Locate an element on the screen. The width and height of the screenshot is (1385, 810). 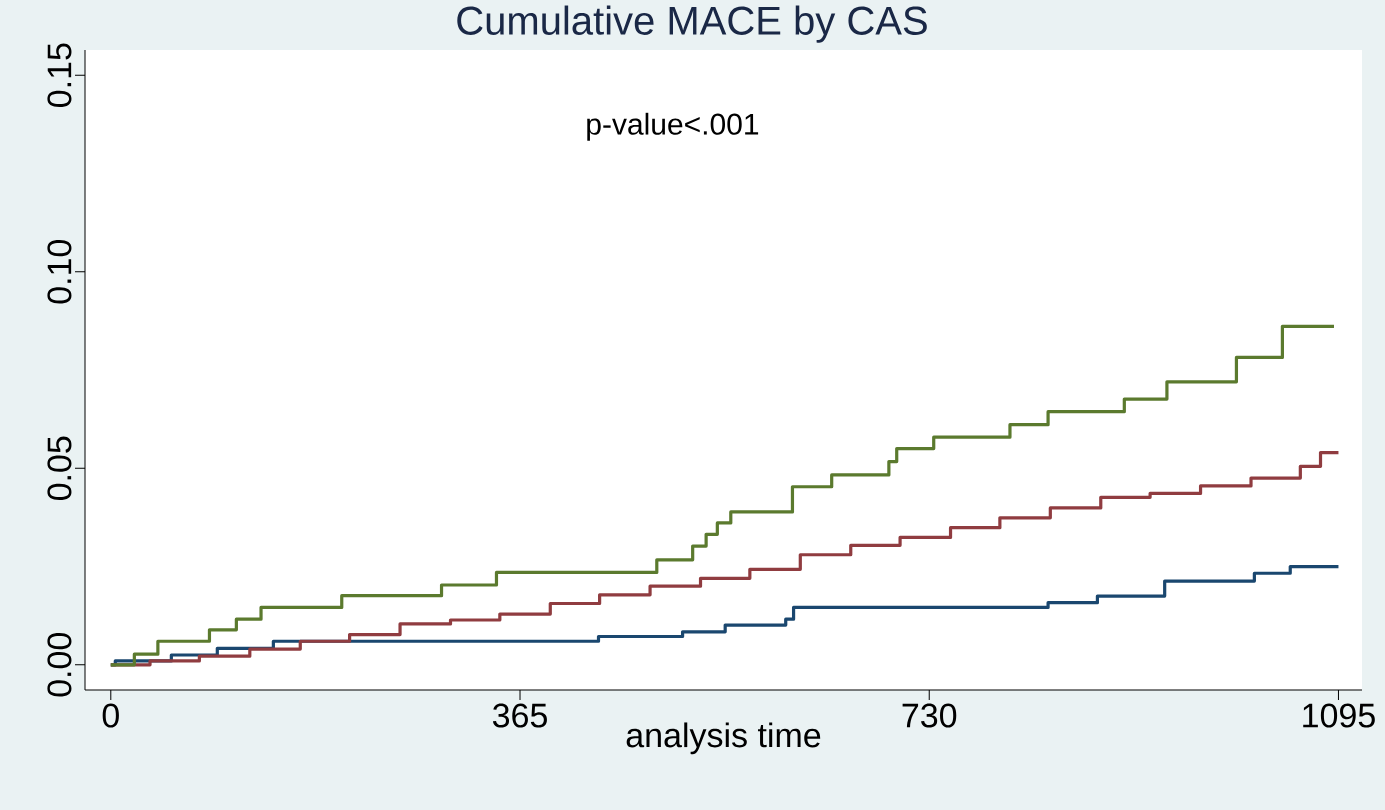
x-tick-label: 0 is located at coordinates (110, 715).